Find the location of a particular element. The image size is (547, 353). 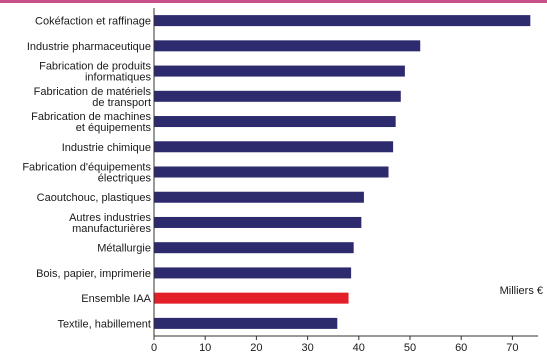

category-label: Fabrication de machines et équipements is located at coordinates (91, 122).